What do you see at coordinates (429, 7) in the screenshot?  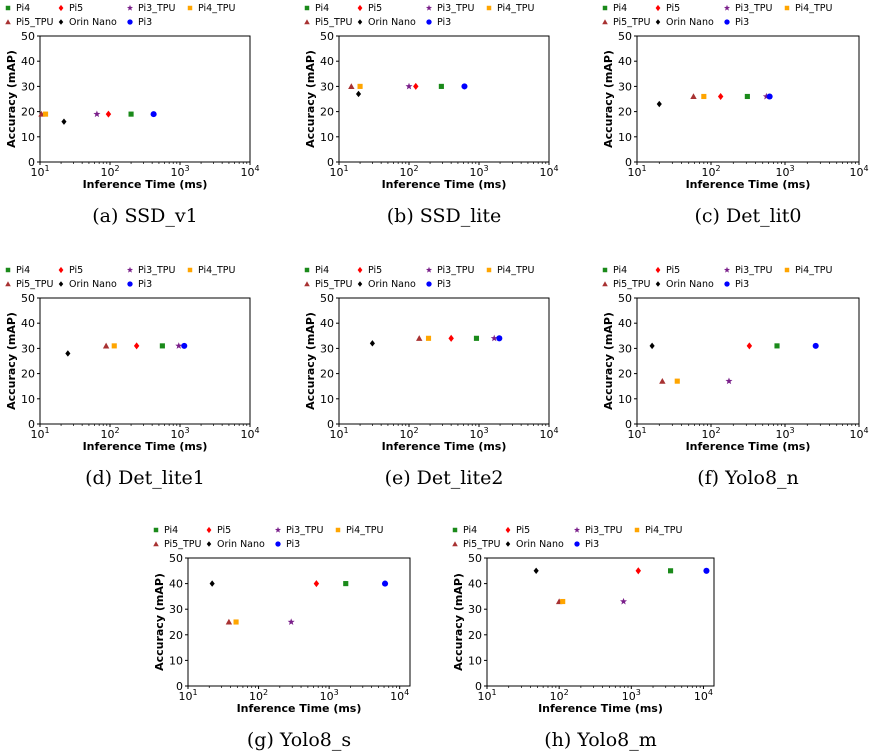 I see `legend-marker-pi3-tpu` at bounding box center [429, 7].